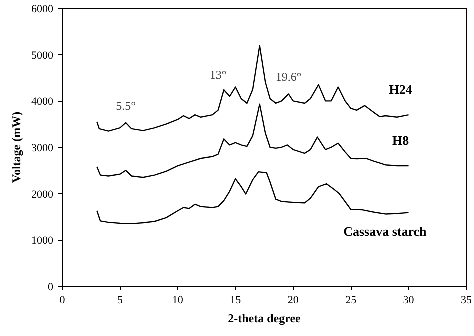  Describe the element at coordinates (178, 300) in the screenshot. I see `x-tick-label: 10` at that location.